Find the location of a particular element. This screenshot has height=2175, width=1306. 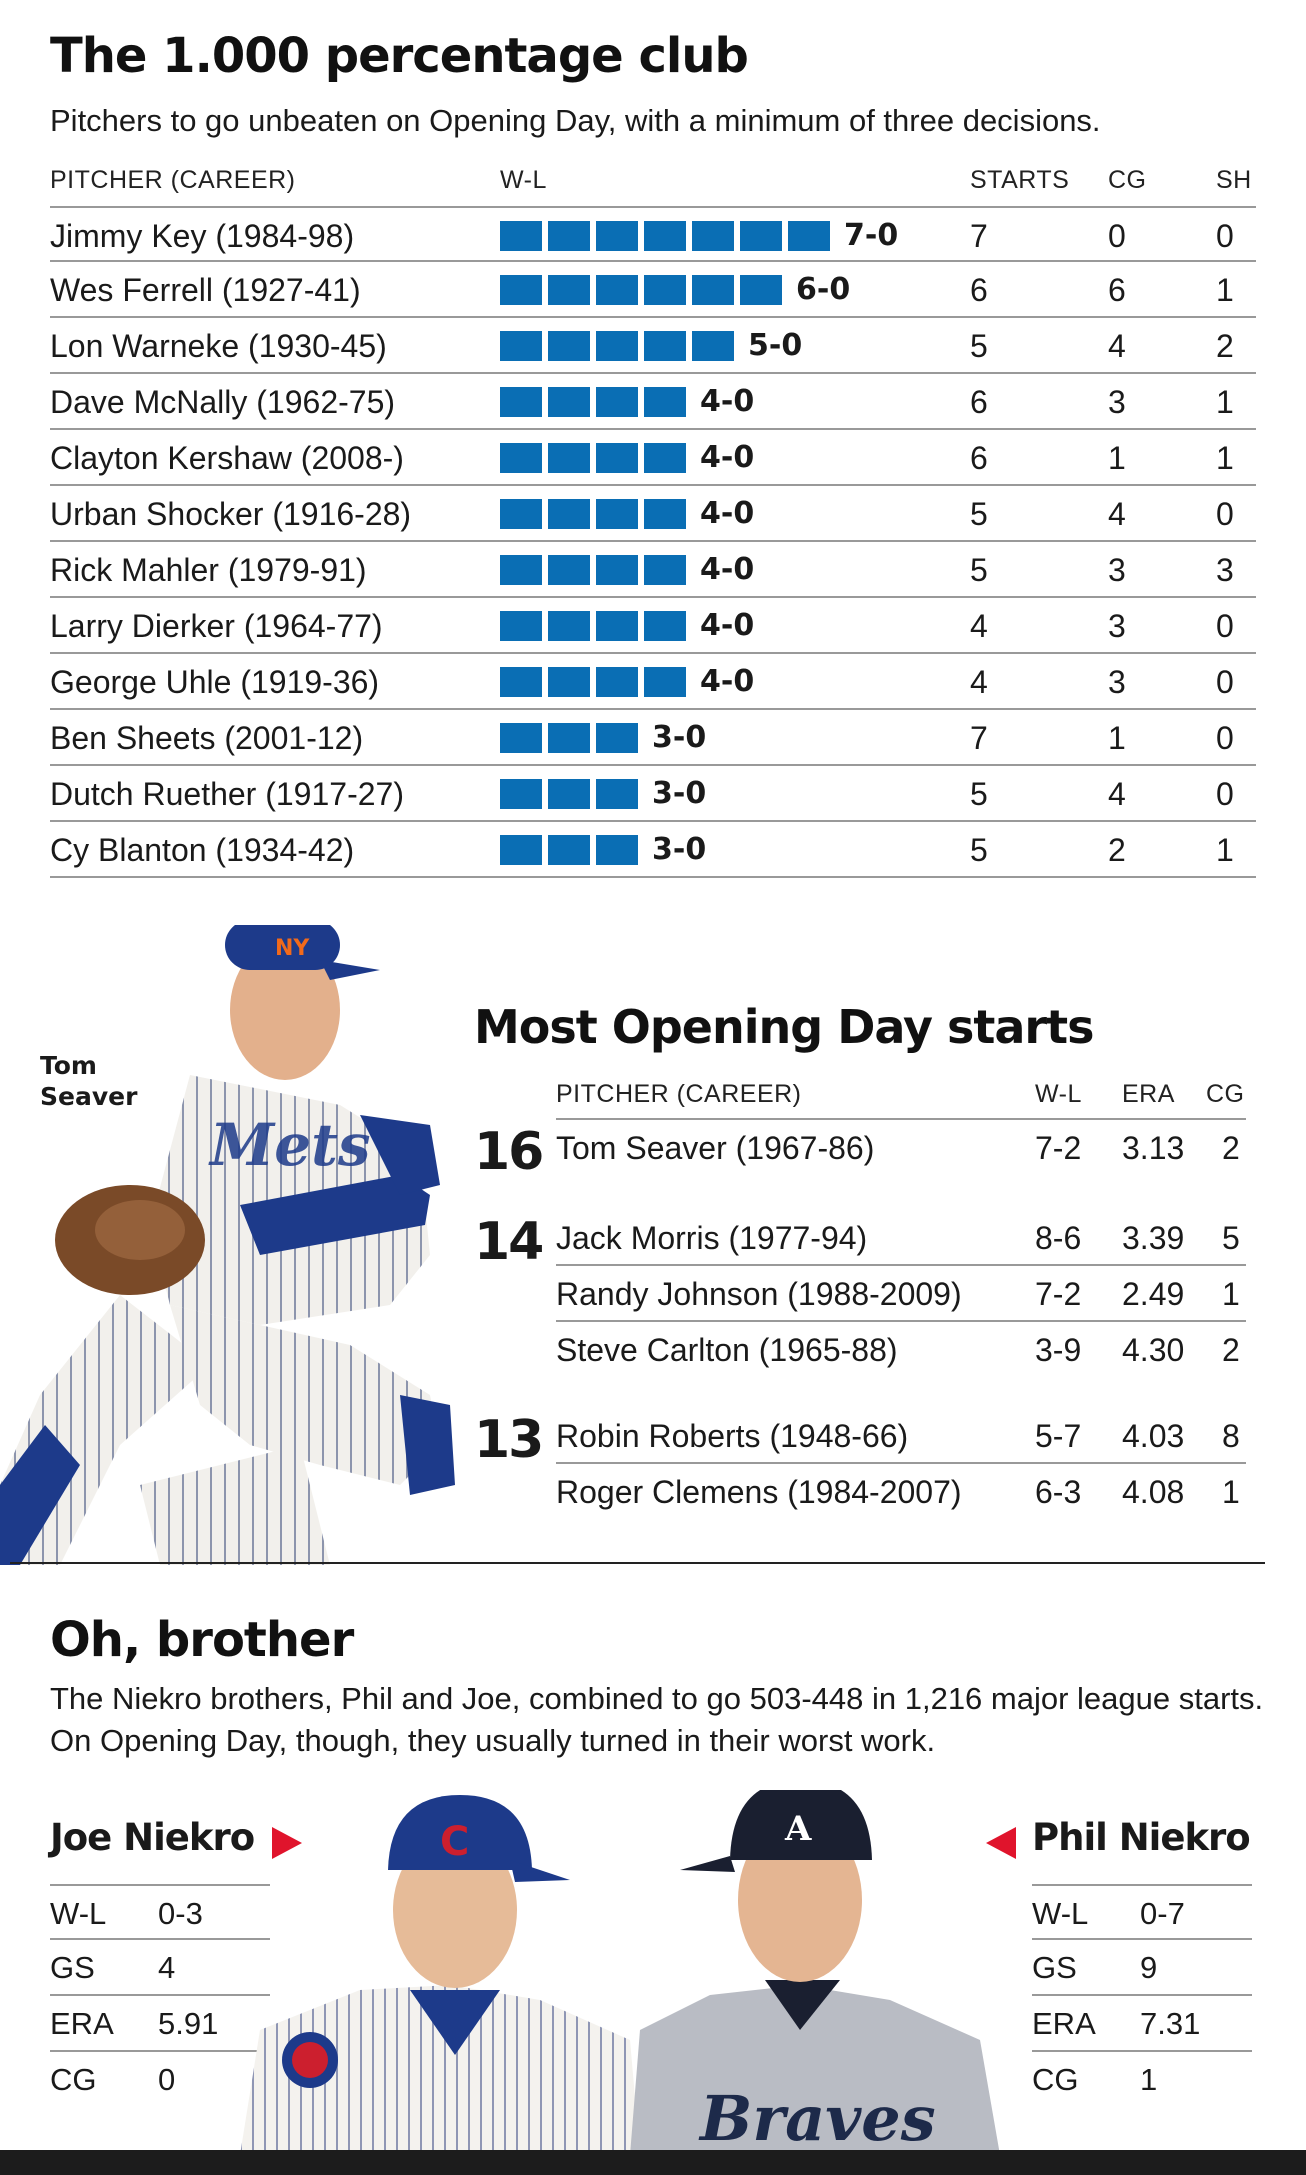

sh-value: 3 is located at coordinates (1225, 570).